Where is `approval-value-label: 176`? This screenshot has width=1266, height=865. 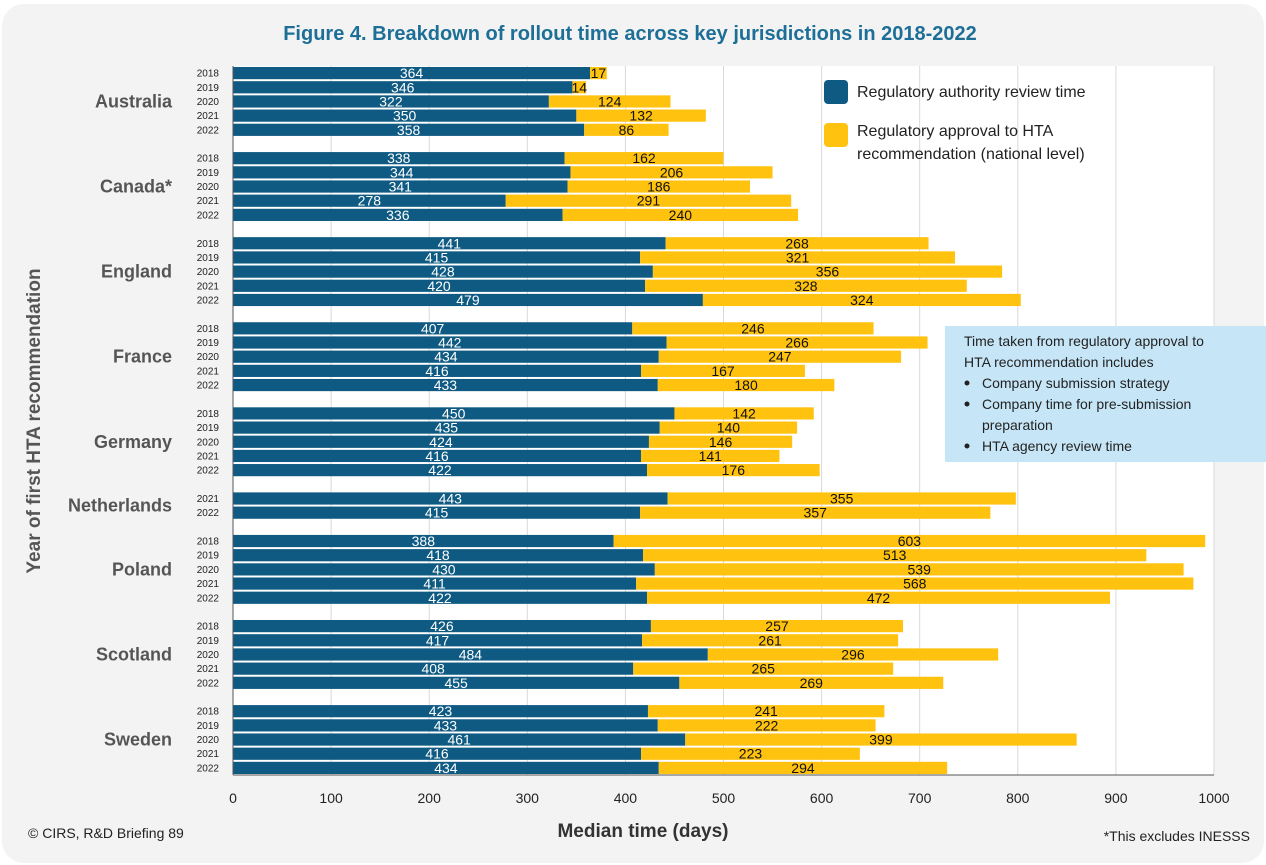
approval-value-label: 176 is located at coordinates (734, 470).